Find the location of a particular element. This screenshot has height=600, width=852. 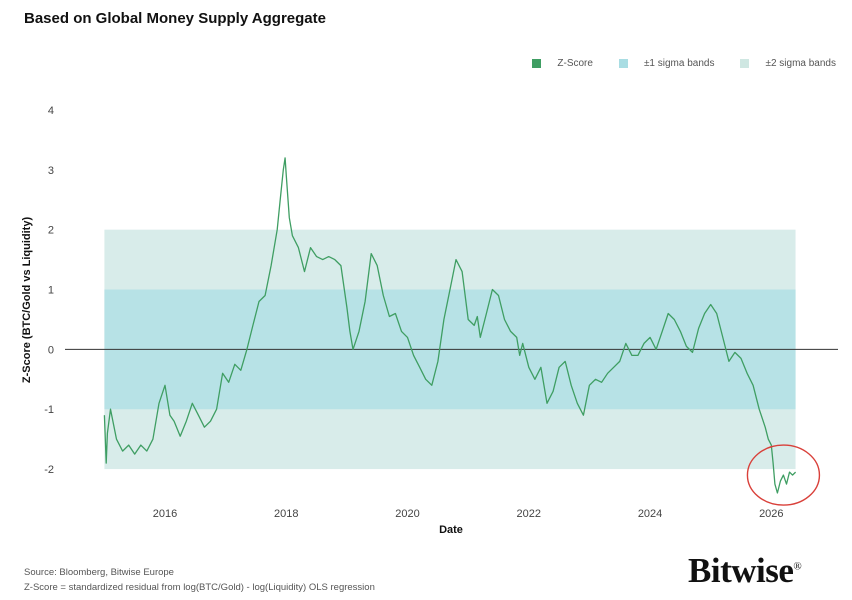

y-tick-label: 3 is located at coordinates (51, 171).